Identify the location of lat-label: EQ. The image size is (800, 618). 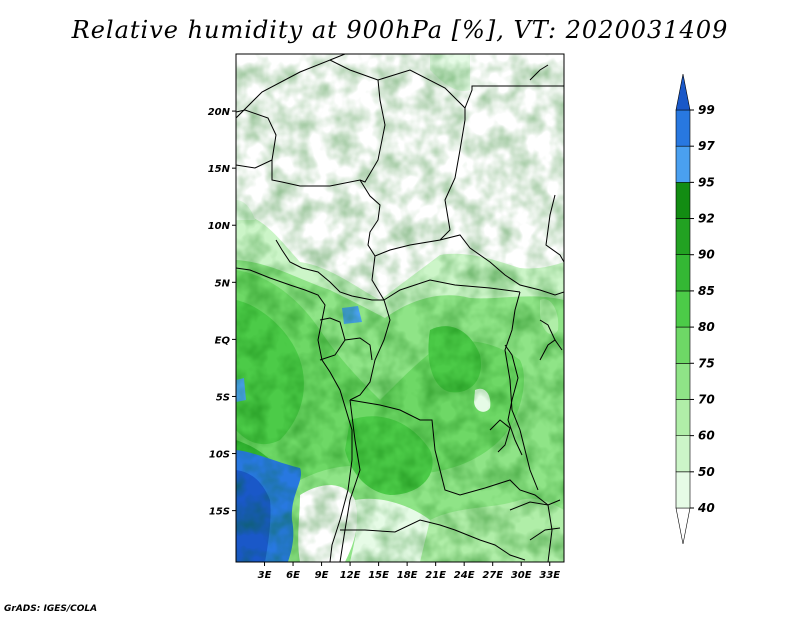
(223, 340).